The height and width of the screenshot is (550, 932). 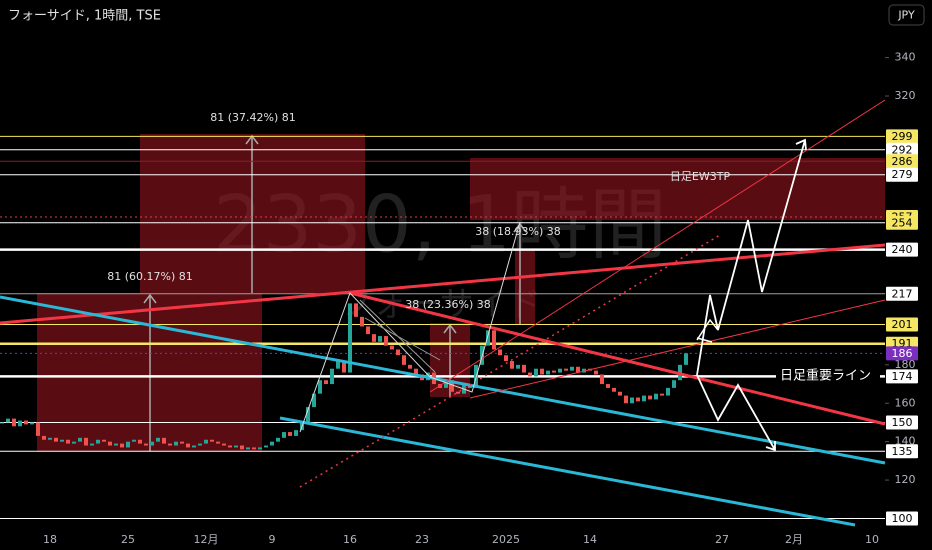 I want to click on level-label: 100, so click(x=902, y=518).